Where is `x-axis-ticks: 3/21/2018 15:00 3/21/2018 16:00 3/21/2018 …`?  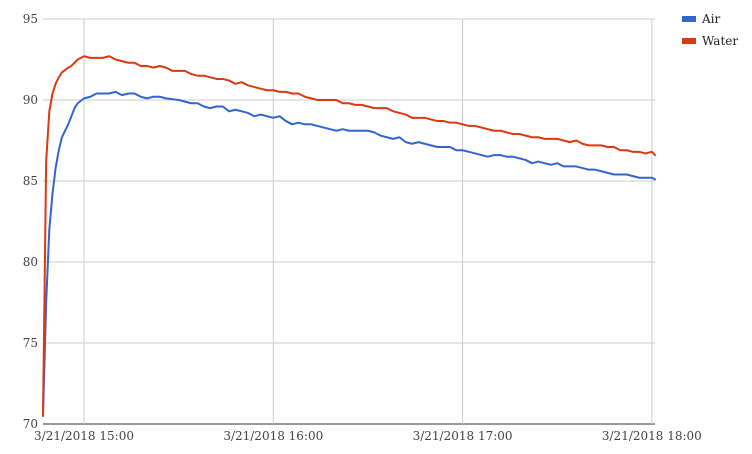
x-axis-ticks: 3/21/2018 15:00 3/21/2018 16:00 3/21/2018 … is located at coordinates (368, 436).